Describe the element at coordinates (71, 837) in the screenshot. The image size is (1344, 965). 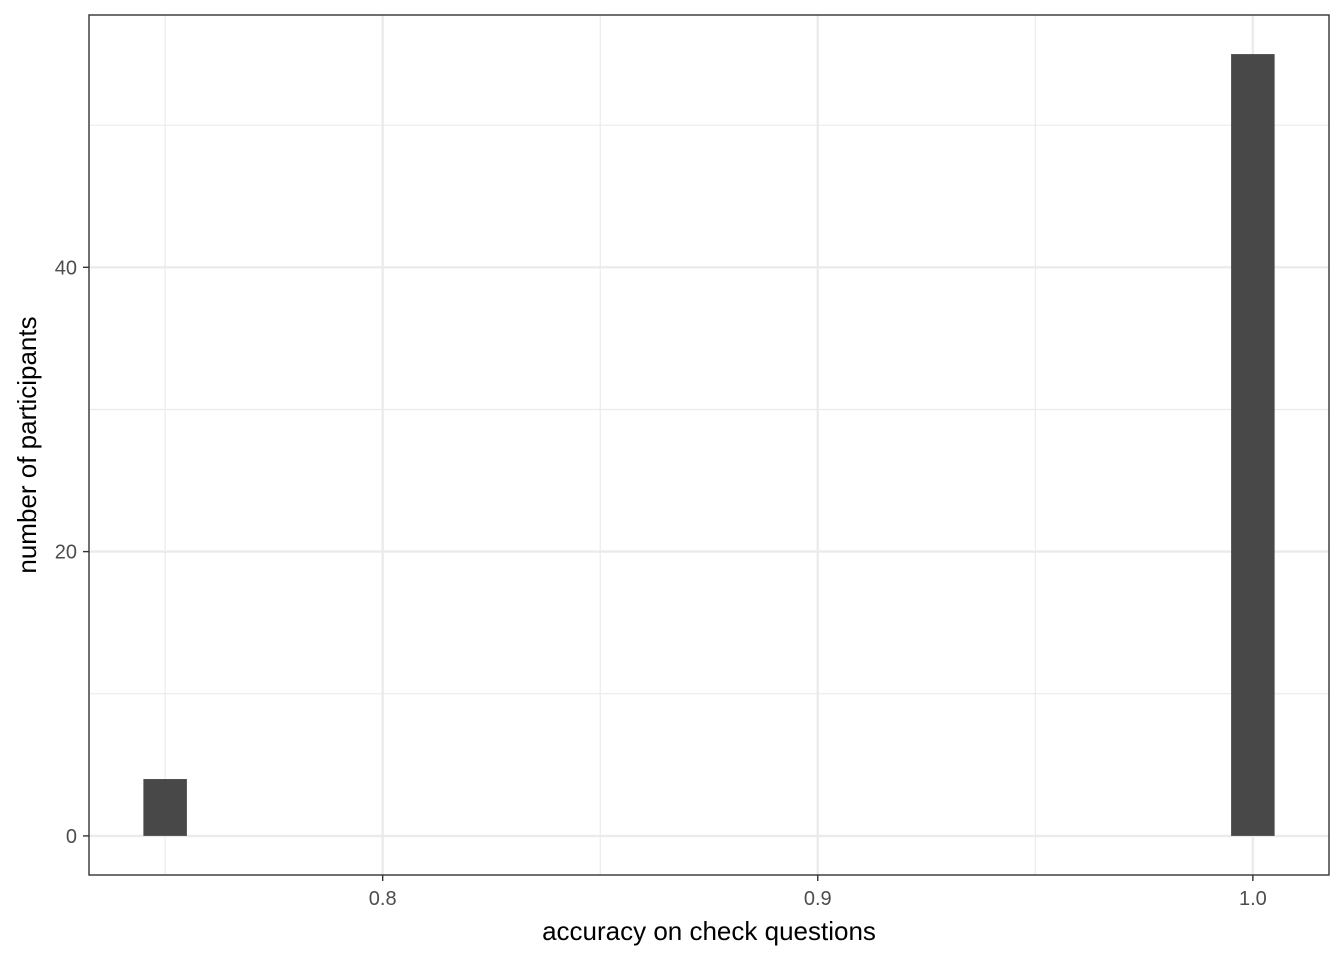
I see `y-tick-label: 0` at that location.